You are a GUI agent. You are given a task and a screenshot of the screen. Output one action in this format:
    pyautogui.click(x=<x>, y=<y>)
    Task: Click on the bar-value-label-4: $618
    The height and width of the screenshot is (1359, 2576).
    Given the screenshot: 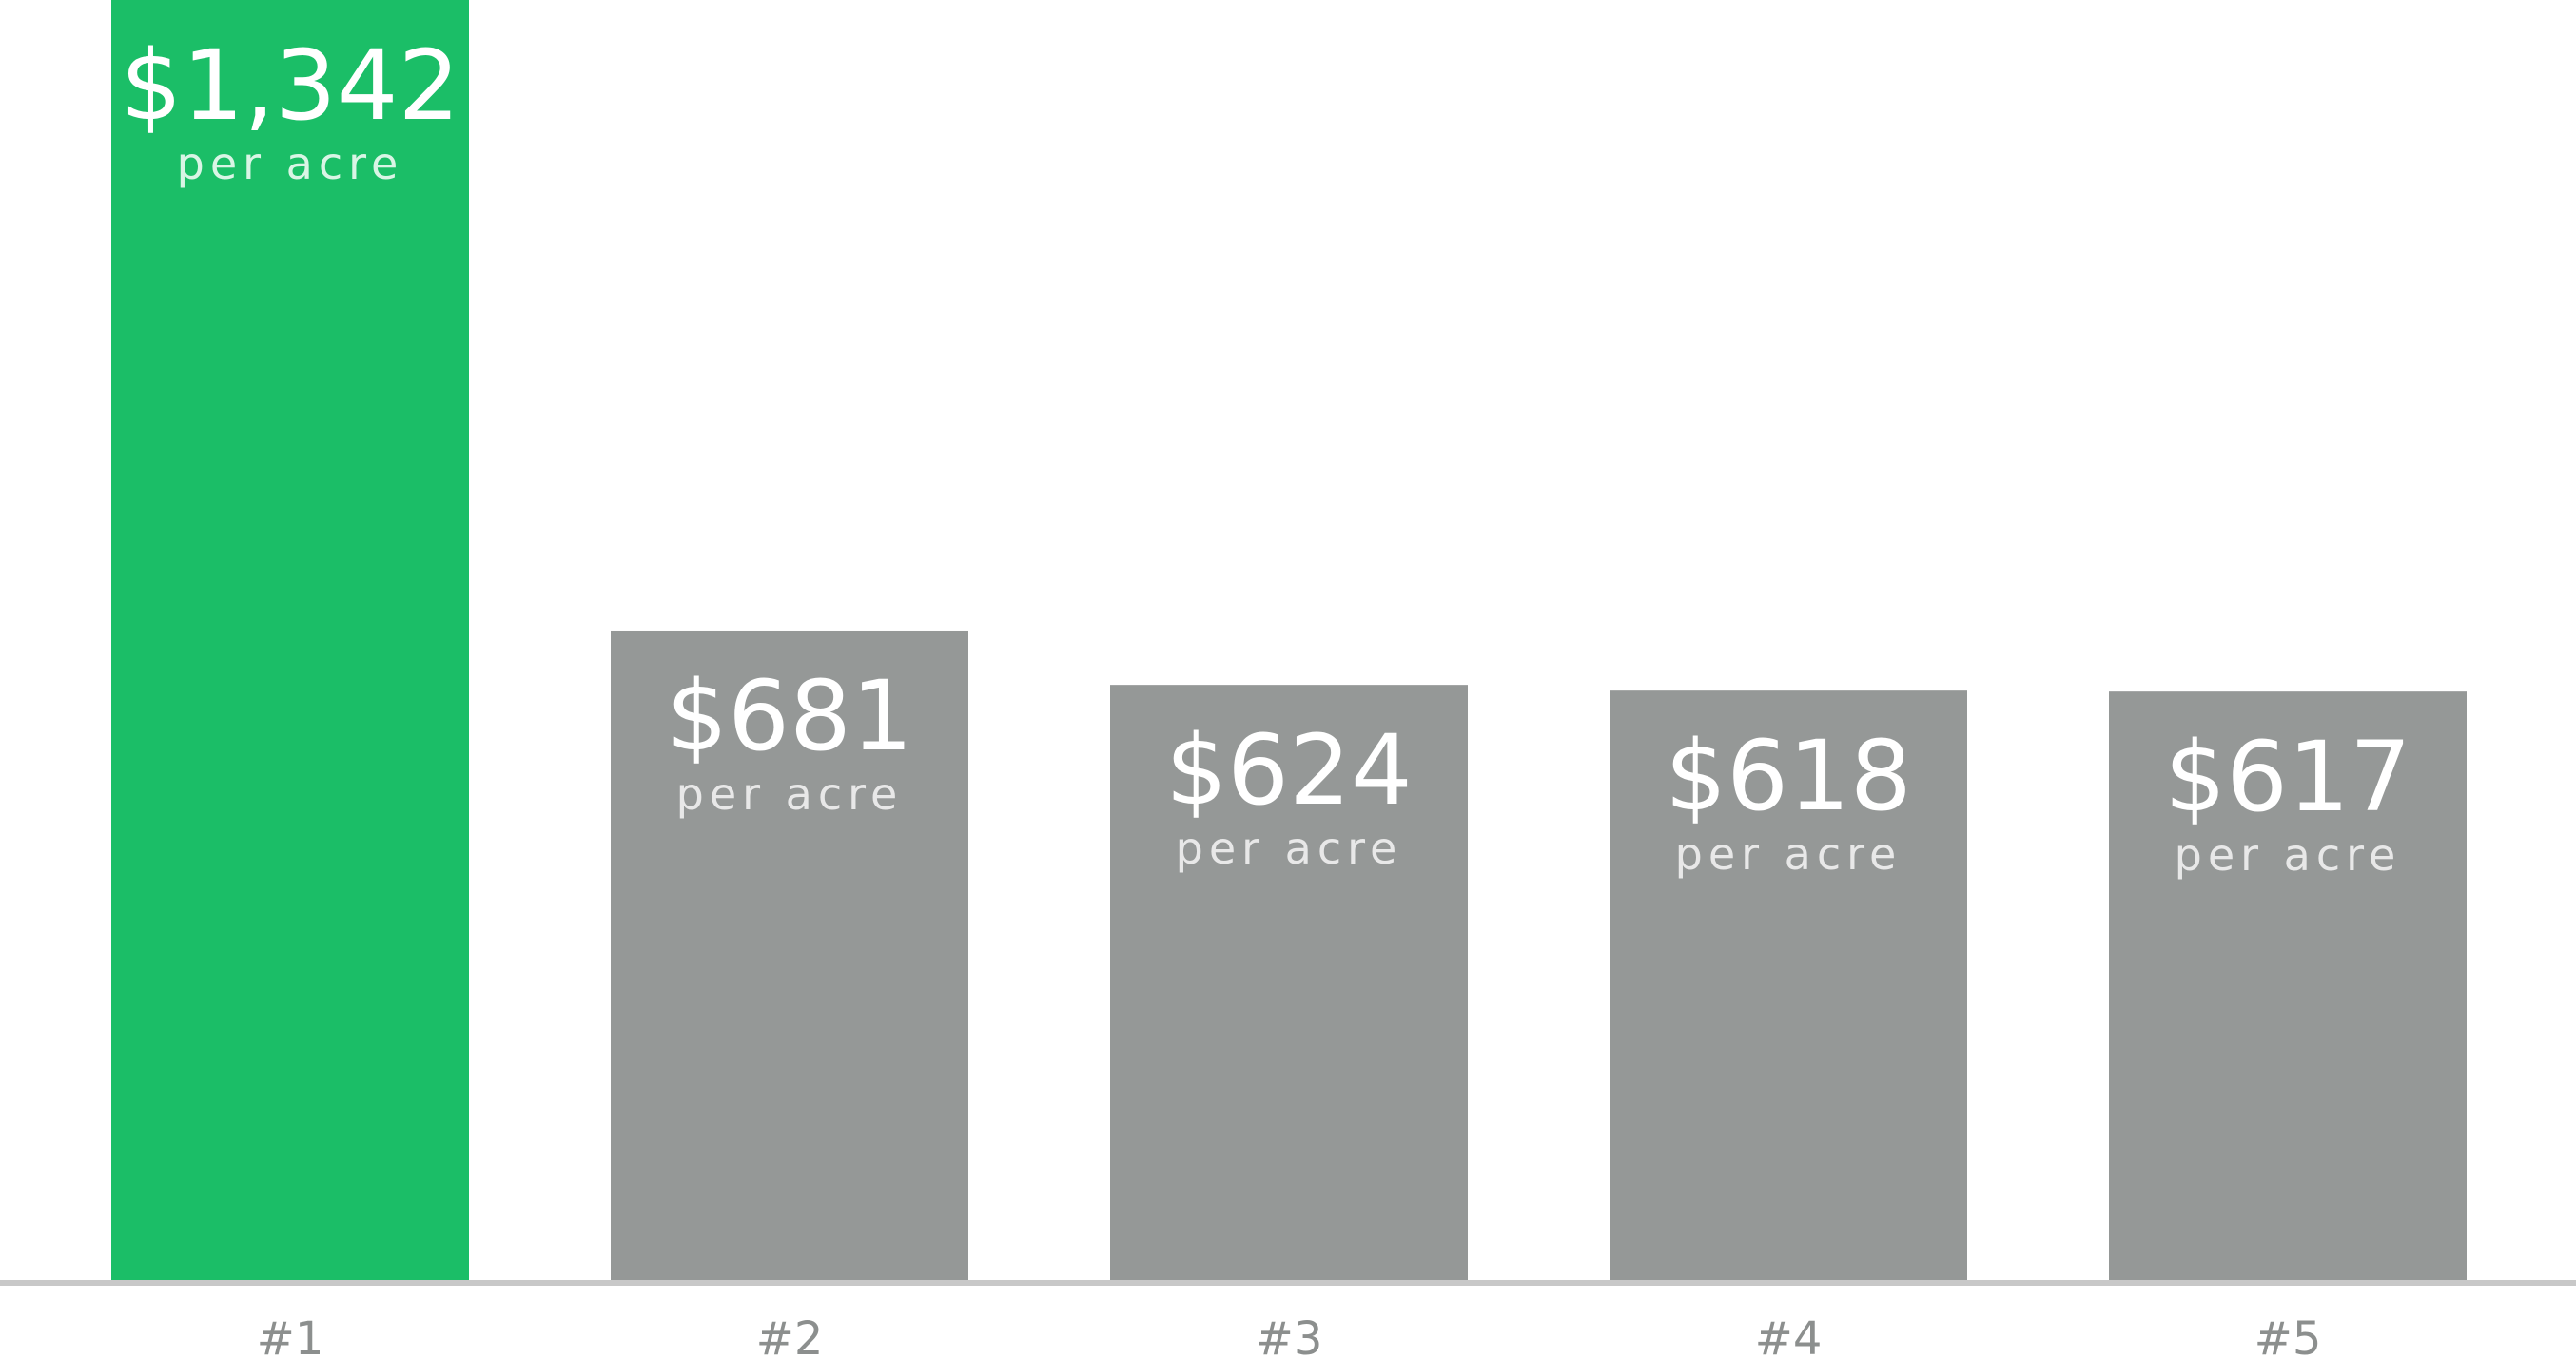 What is the action you would take?
    pyautogui.click(x=1789, y=776)
    